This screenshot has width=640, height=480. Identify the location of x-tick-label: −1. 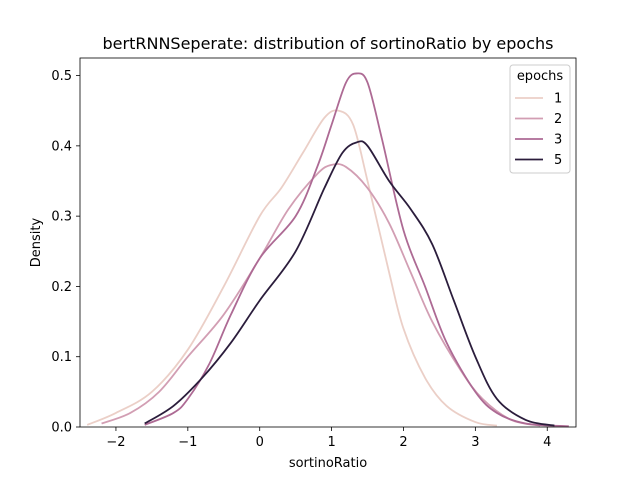
(187, 442).